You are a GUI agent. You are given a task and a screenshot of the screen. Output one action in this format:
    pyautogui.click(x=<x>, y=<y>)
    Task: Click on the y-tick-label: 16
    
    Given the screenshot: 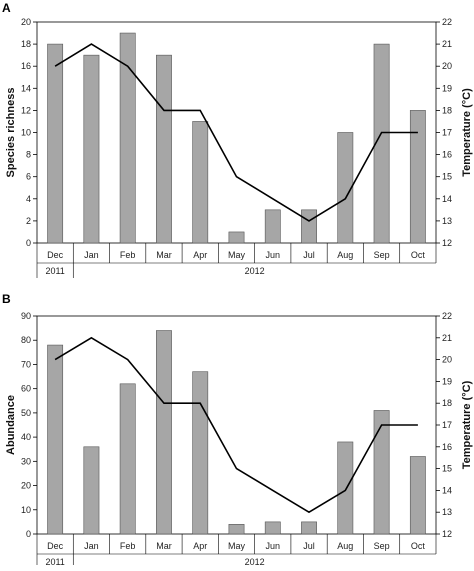 What is the action you would take?
    pyautogui.click(x=26, y=66)
    